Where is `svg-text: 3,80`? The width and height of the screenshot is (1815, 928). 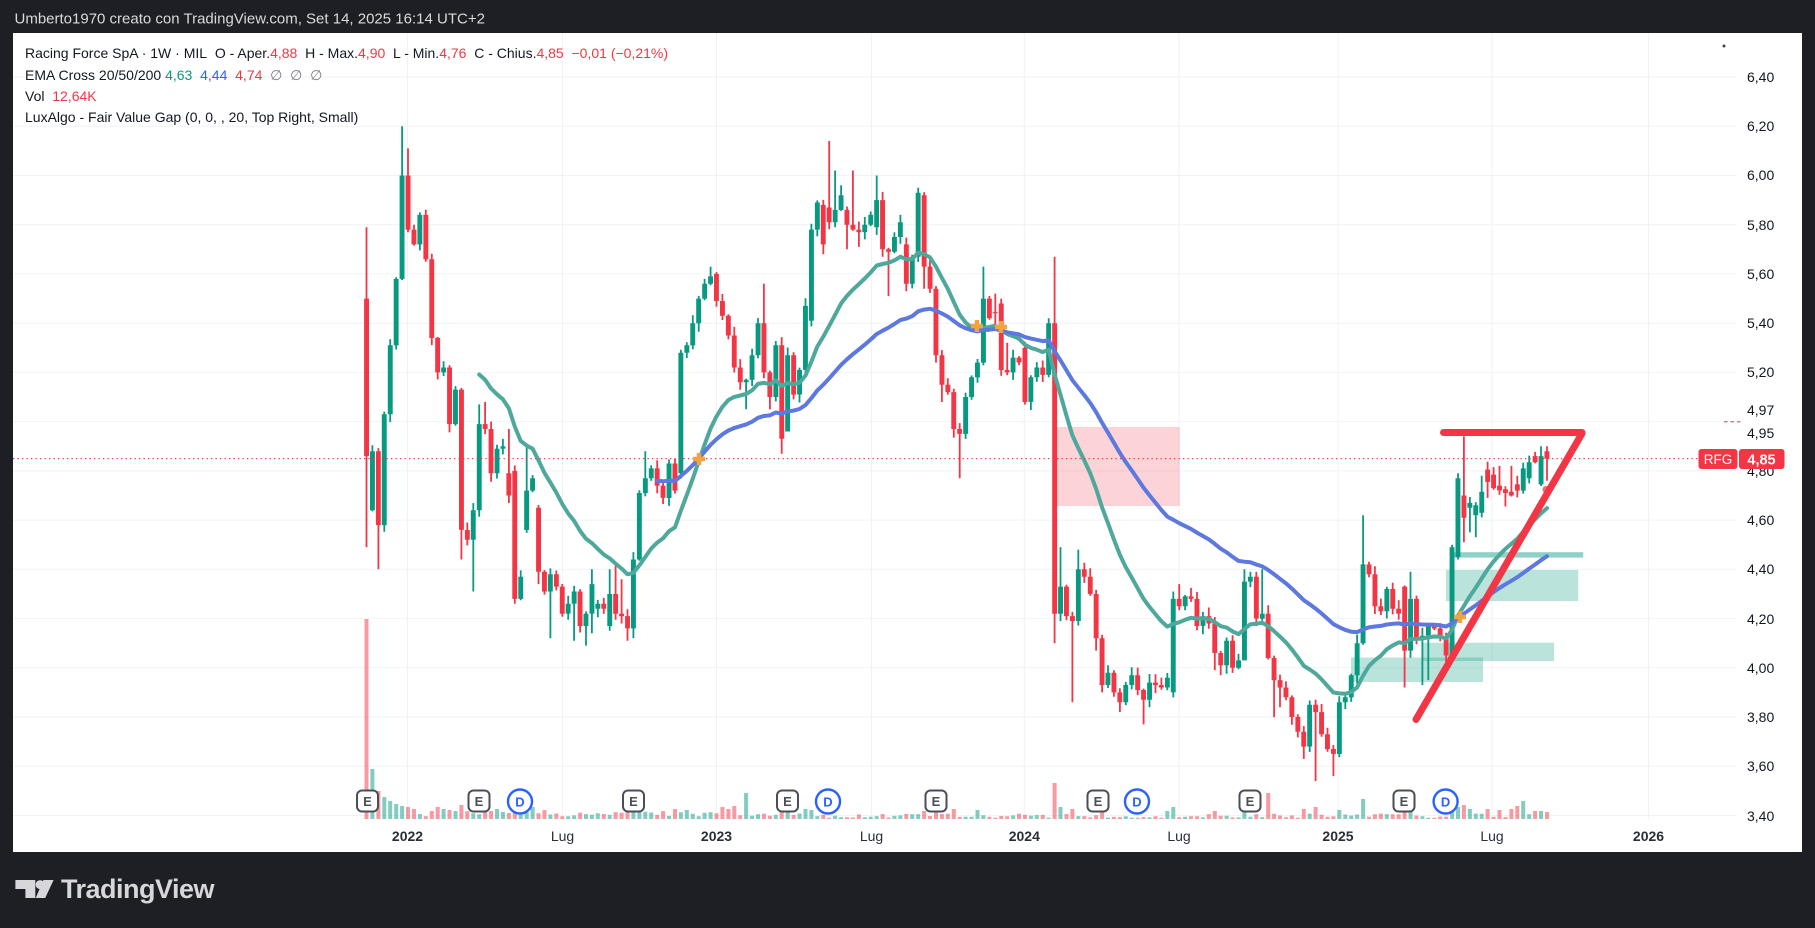 svg-text: 3,80 is located at coordinates (1760, 717).